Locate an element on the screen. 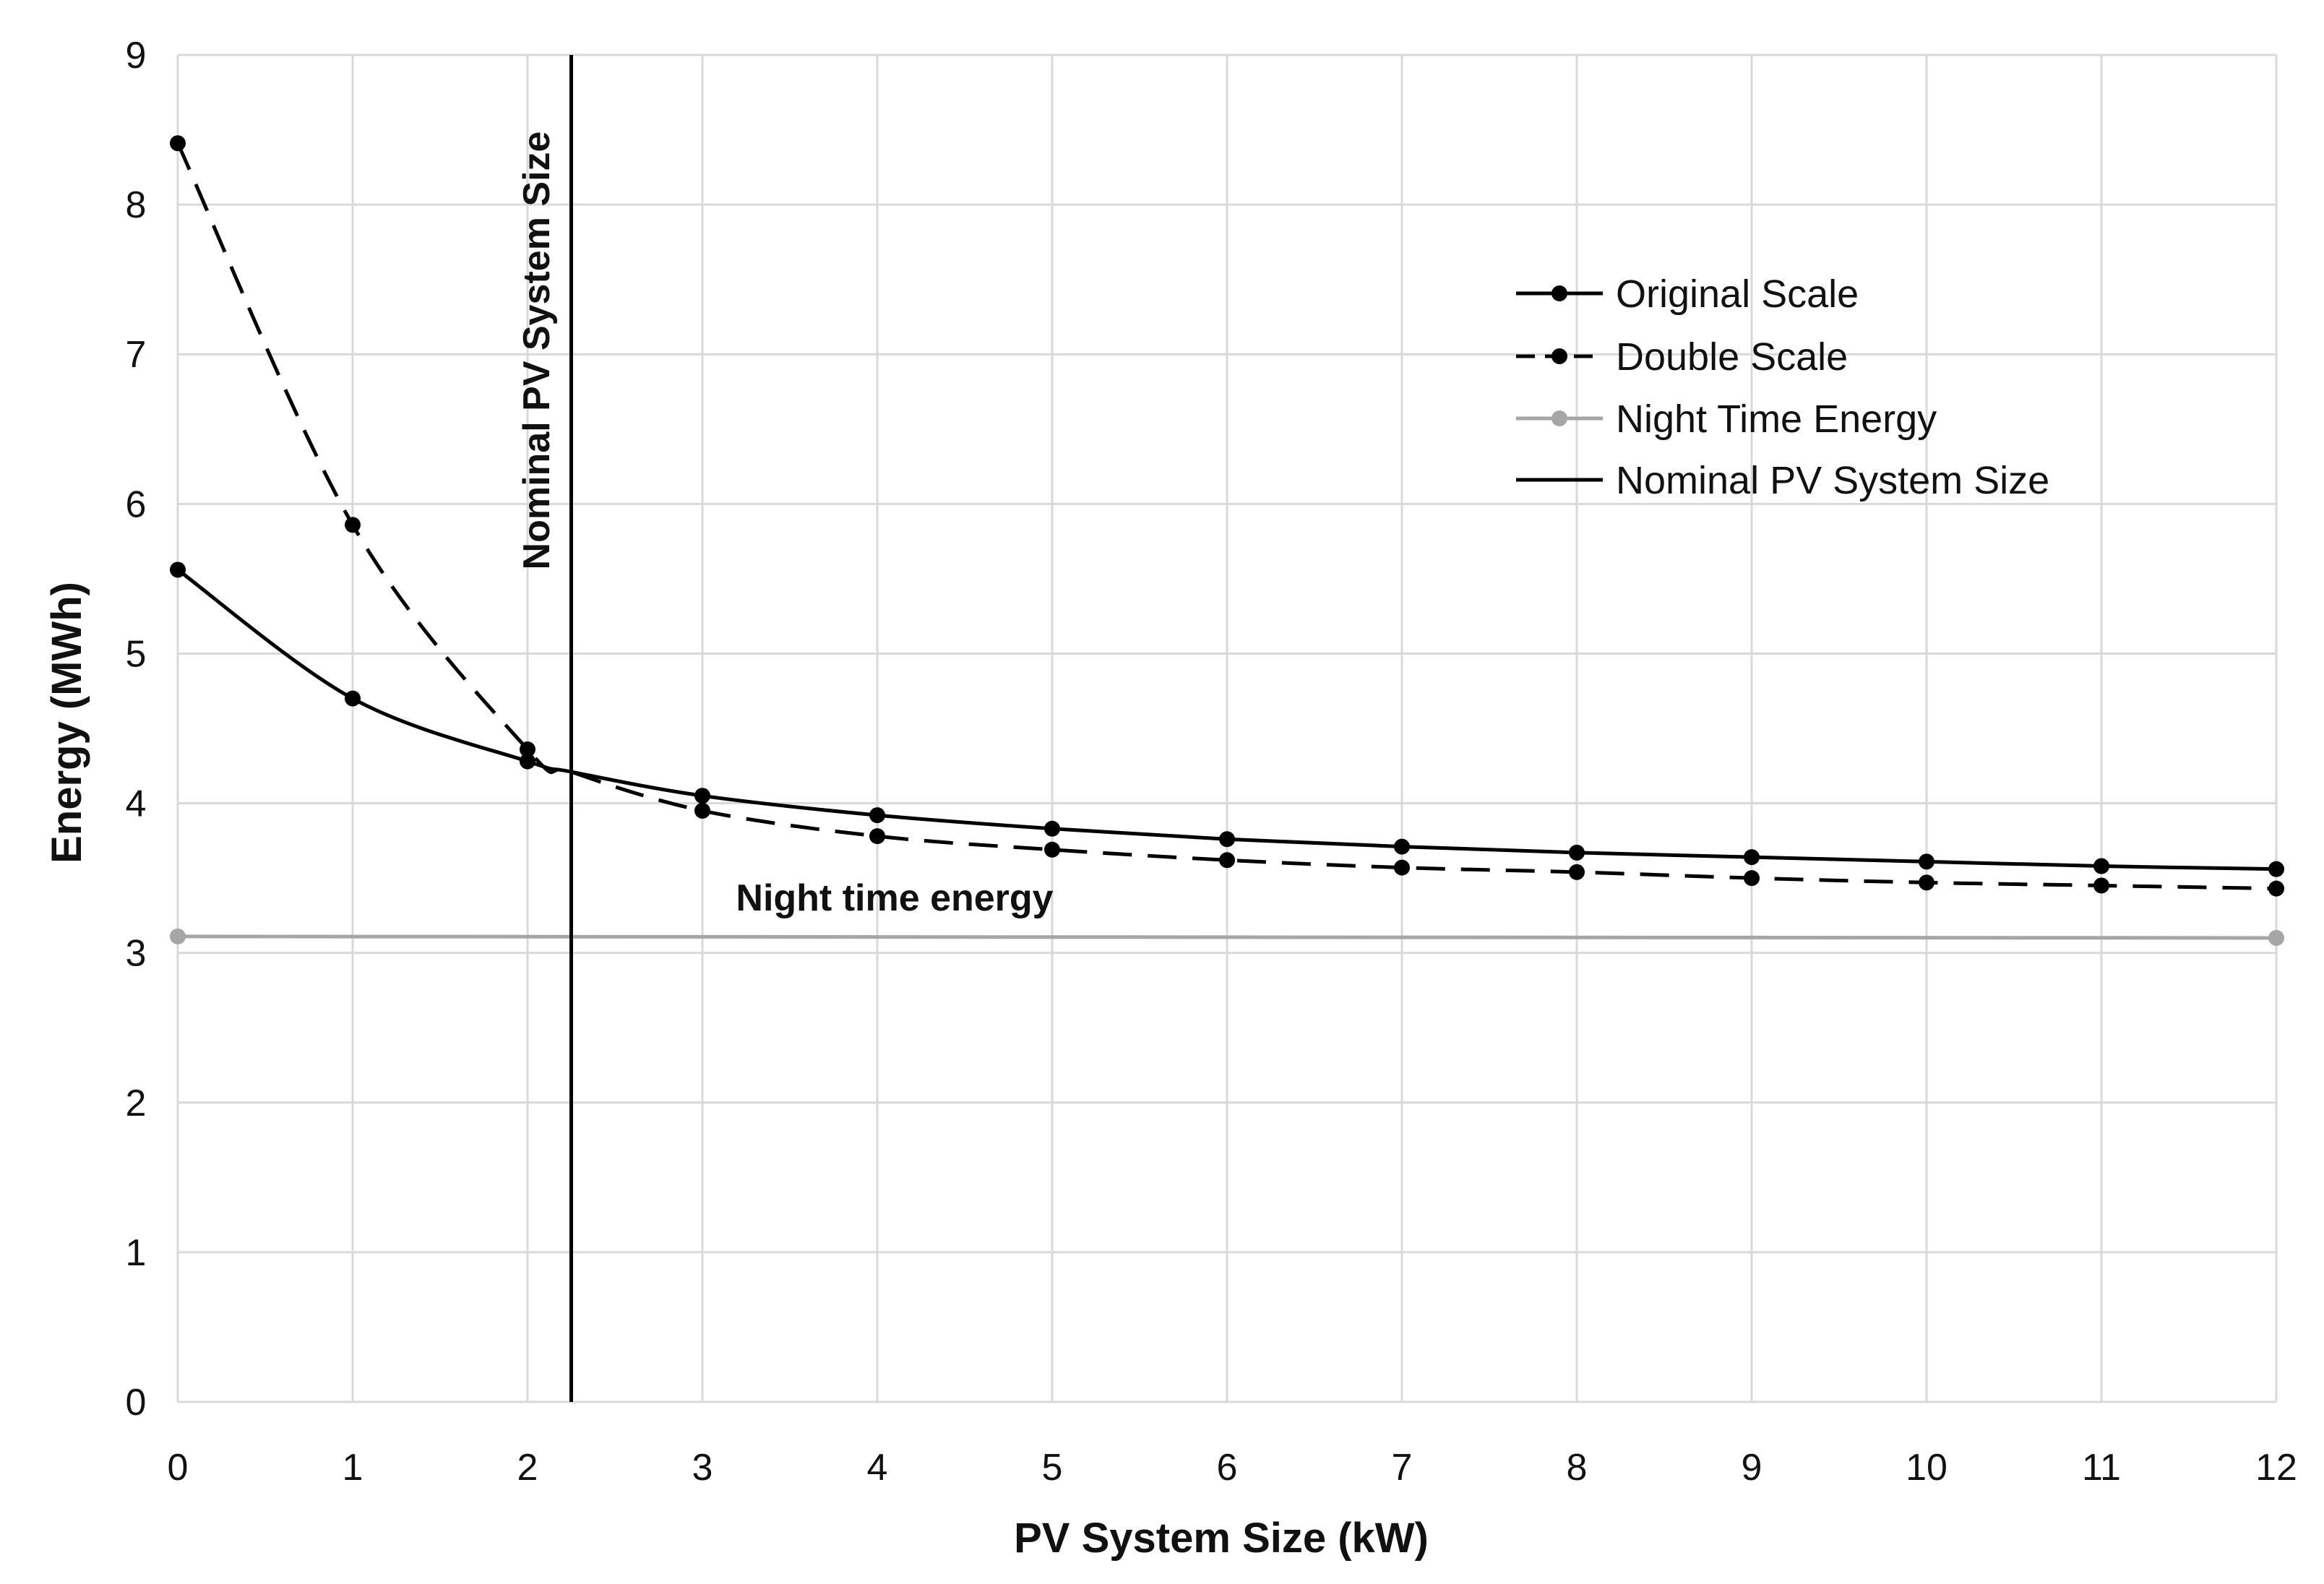 The width and height of the screenshot is (2324, 1584). y-tick-label: 3 is located at coordinates (136, 954).